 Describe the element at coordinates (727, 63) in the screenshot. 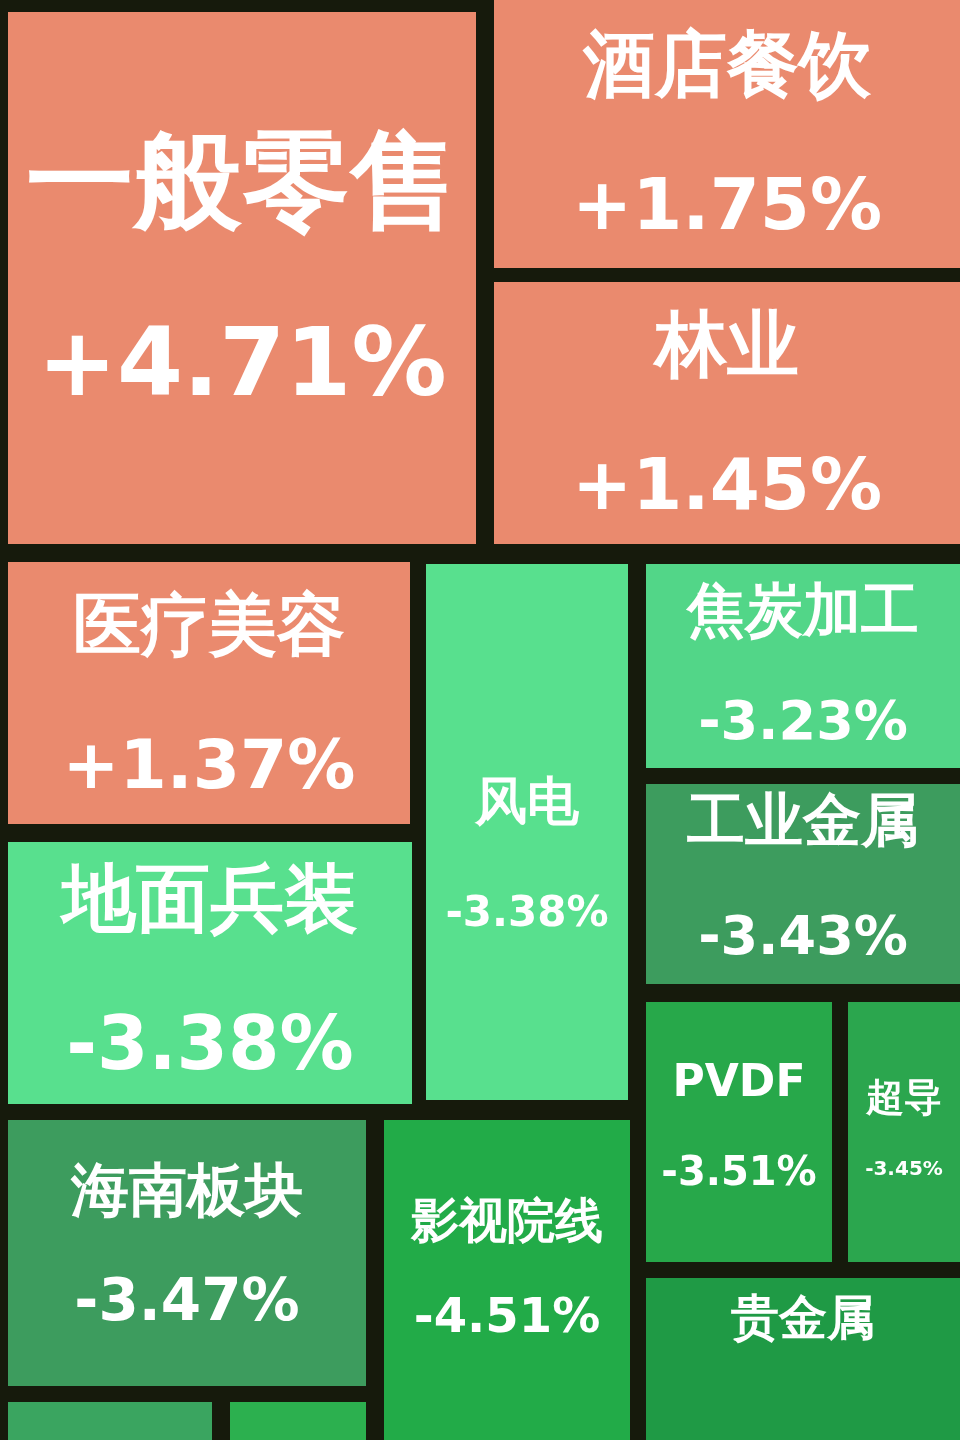

I see `category-label: 酒店餐饮` at that location.